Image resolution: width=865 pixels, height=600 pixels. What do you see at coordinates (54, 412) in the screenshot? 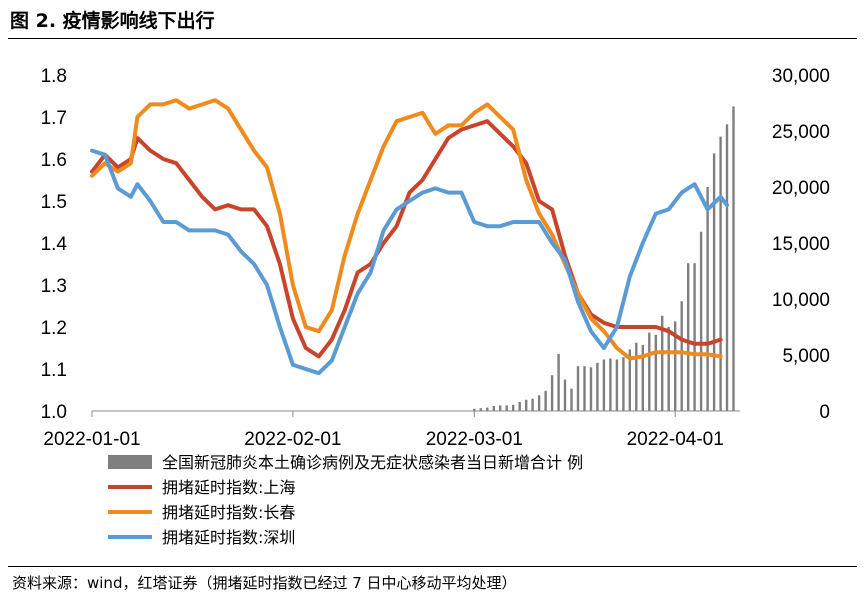
I see `y-left-tick-label: 1.0` at bounding box center [54, 412].